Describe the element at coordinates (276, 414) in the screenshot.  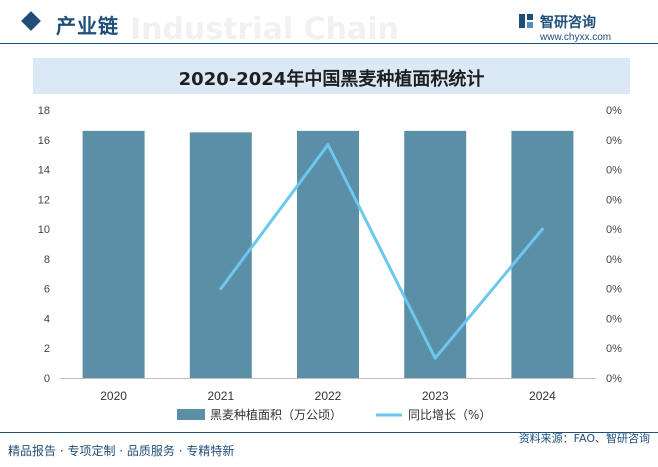
I see `legend-label-bar: 黑麦种植面积（万公顷）` at that location.